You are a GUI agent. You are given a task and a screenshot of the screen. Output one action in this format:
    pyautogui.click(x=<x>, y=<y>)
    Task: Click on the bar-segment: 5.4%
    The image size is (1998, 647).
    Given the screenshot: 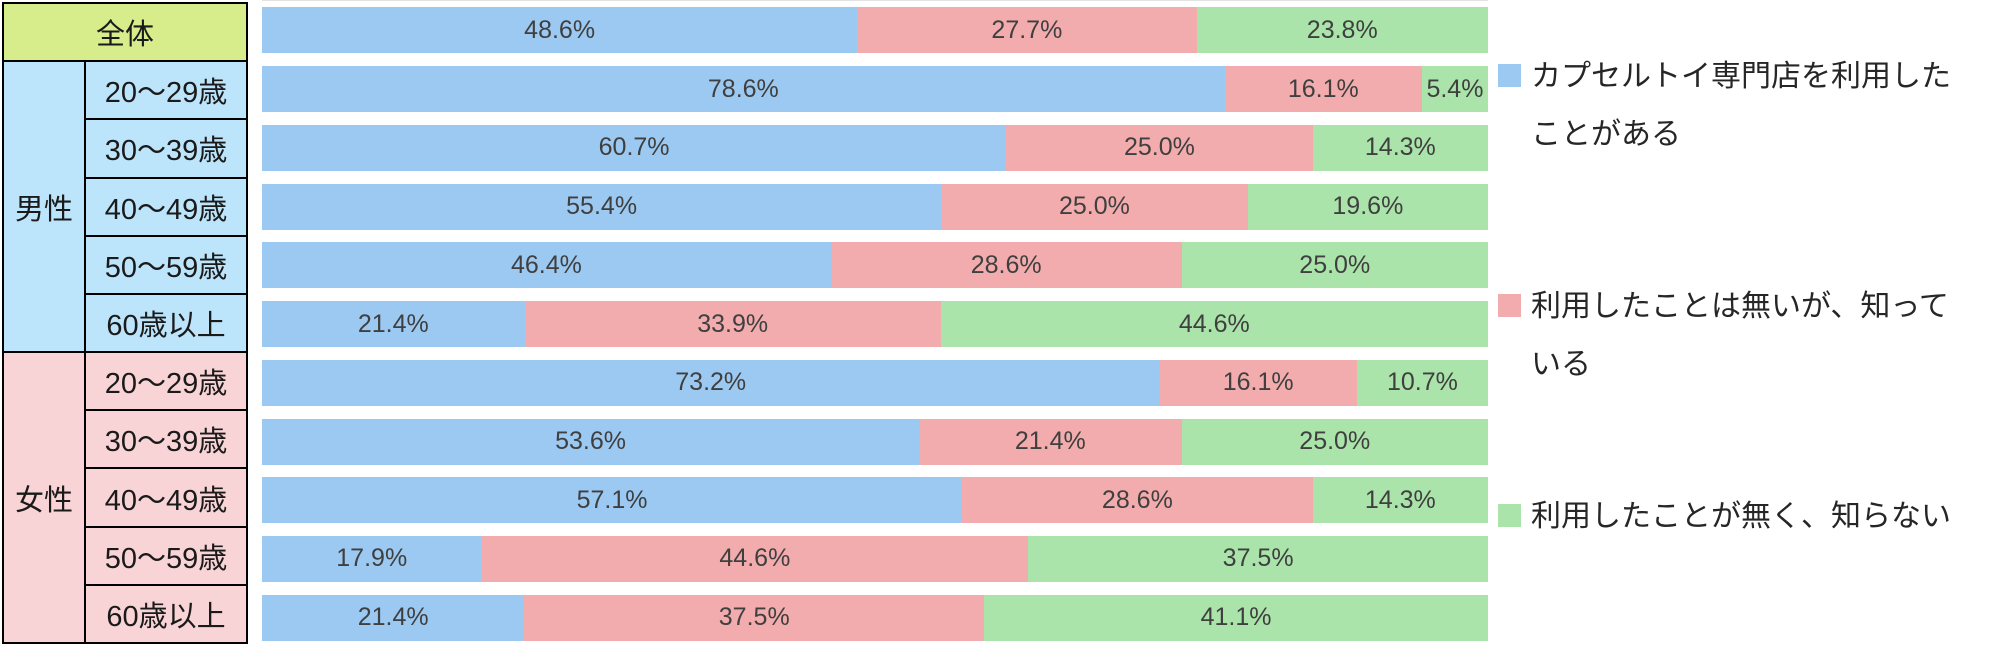 What is the action you would take?
    pyautogui.click(x=1454, y=89)
    